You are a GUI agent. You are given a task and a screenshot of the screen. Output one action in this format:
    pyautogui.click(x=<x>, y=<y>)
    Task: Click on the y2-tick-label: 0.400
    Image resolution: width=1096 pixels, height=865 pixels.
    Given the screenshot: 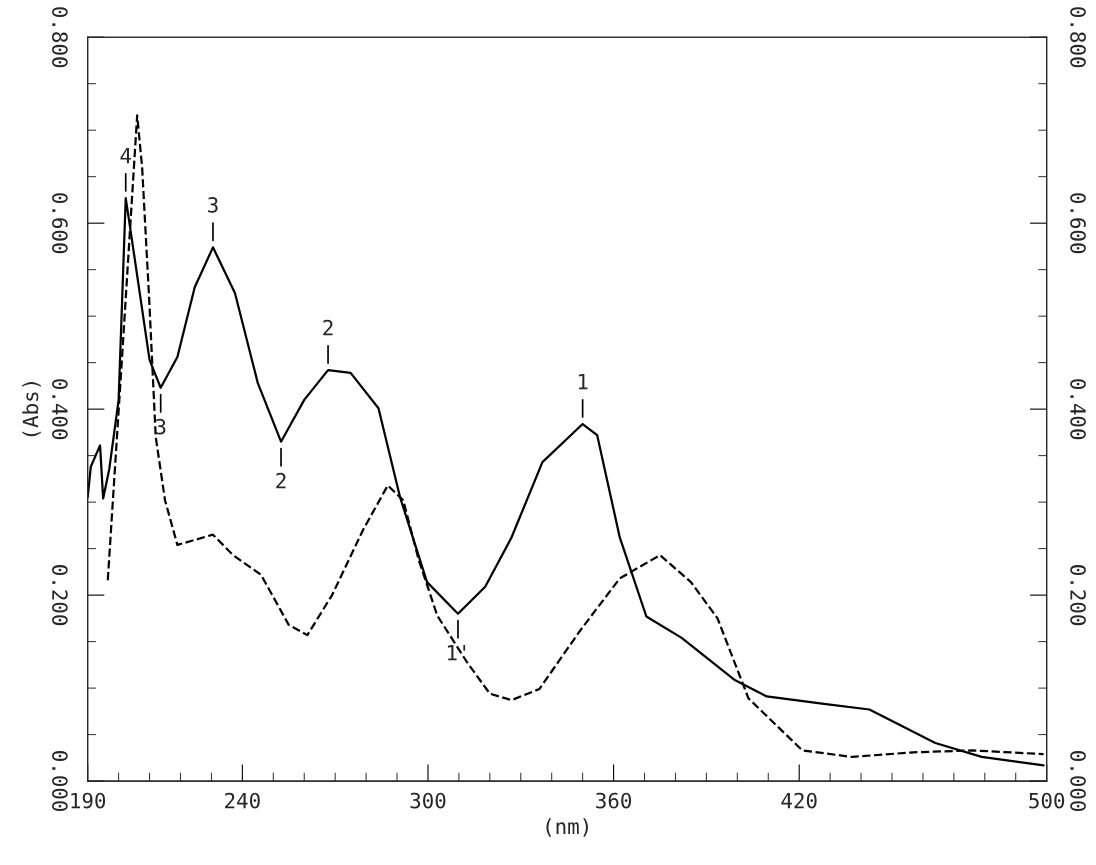 What is the action you would take?
    pyautogui.click(x=1078, y=409)
    